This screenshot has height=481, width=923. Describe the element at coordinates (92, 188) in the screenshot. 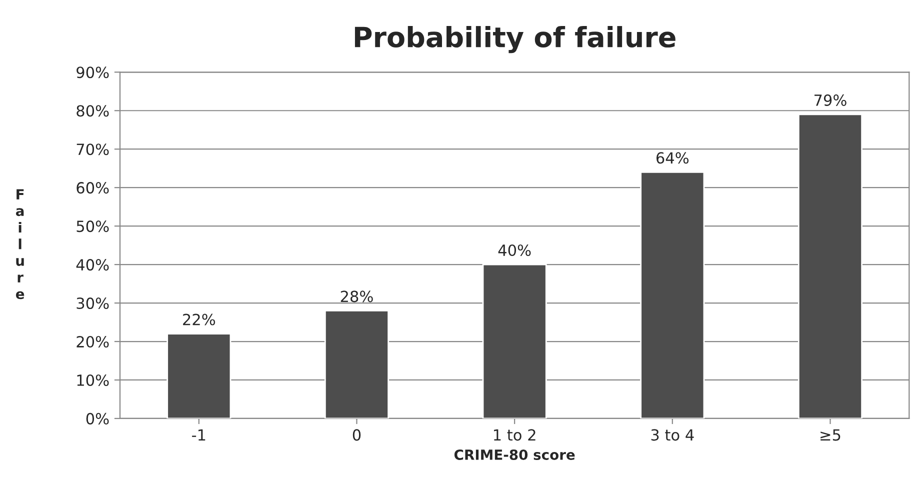

I see `y-tick-label: 60%` at that location.